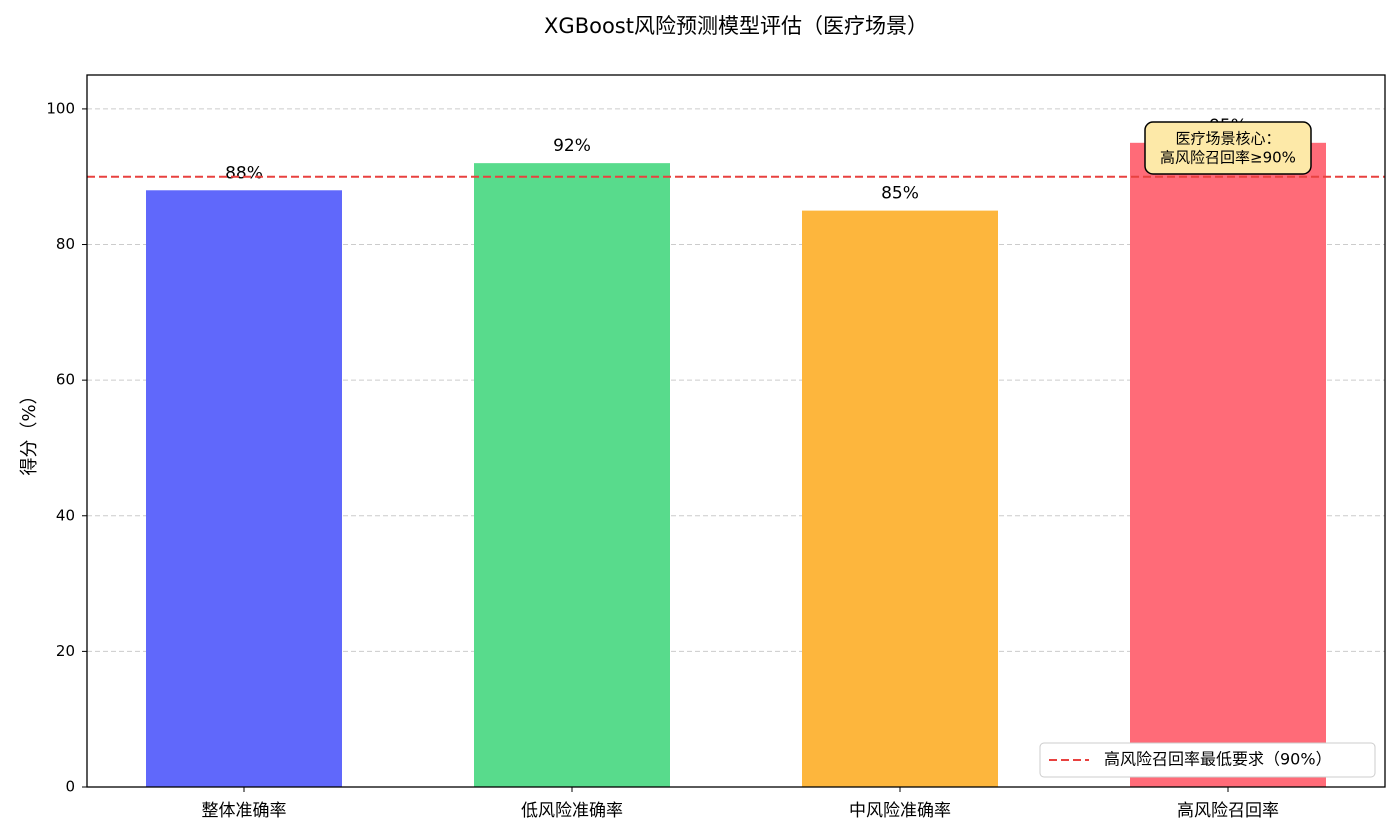 This screenshot has width=1400, height=834. Describe the element at coordinates (65, 244) in the screenshot. I see `y-tick-label: 80` at that location.